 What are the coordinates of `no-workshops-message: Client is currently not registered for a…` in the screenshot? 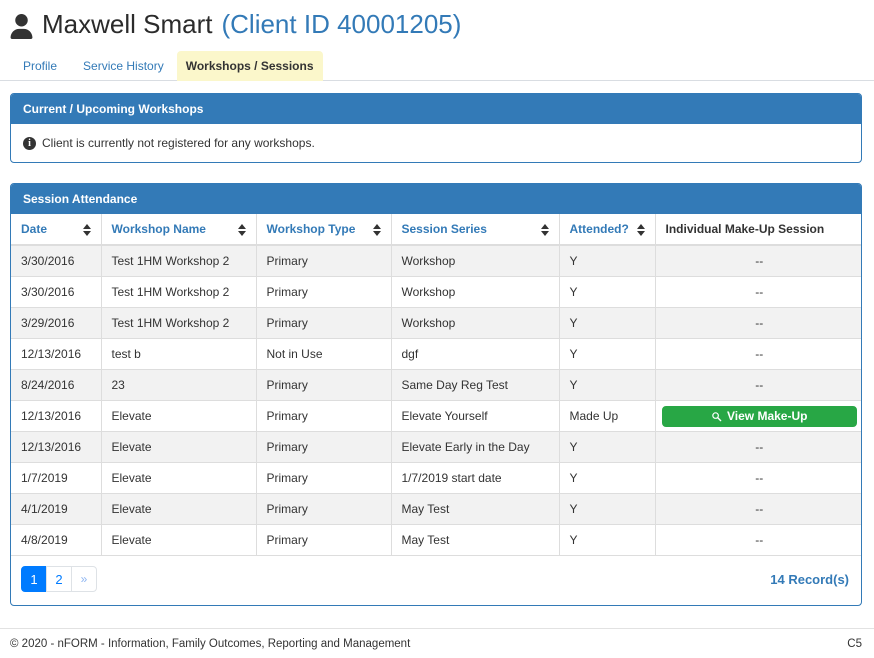 It's located at (178, 143).